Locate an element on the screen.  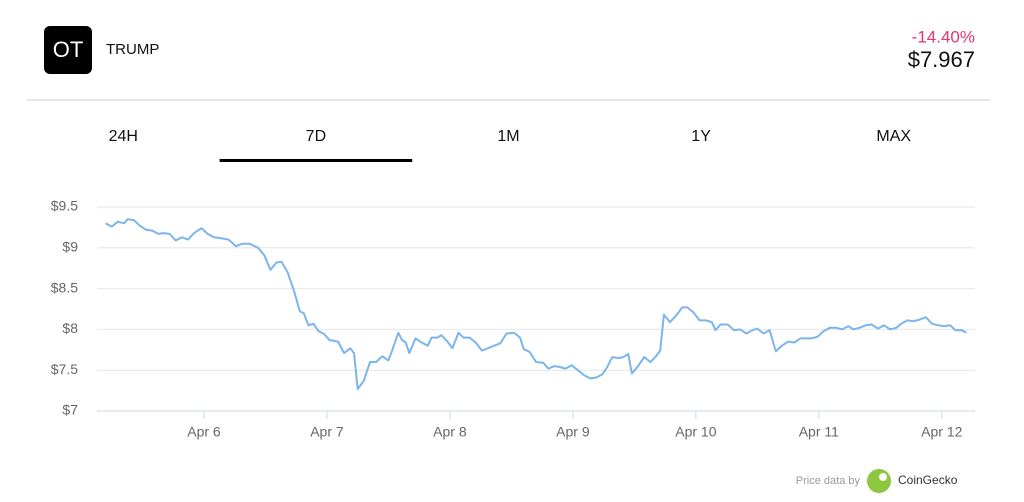
y-tick-label: $7 is located at coordinates (70, 410).